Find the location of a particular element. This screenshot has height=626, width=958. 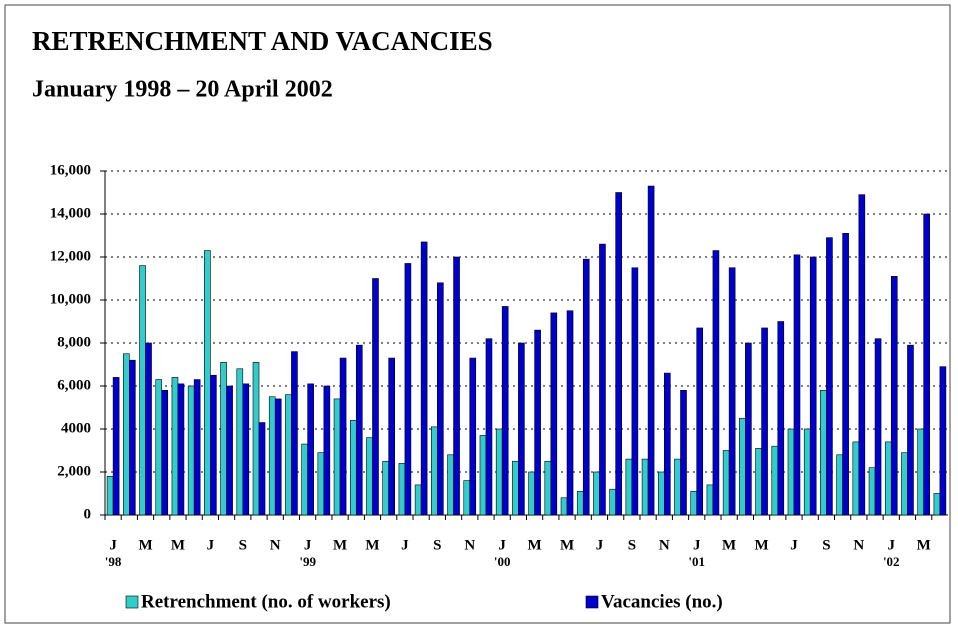

legend-label: Retrenchment (no. of workers) is located at coordinates (266, 601).